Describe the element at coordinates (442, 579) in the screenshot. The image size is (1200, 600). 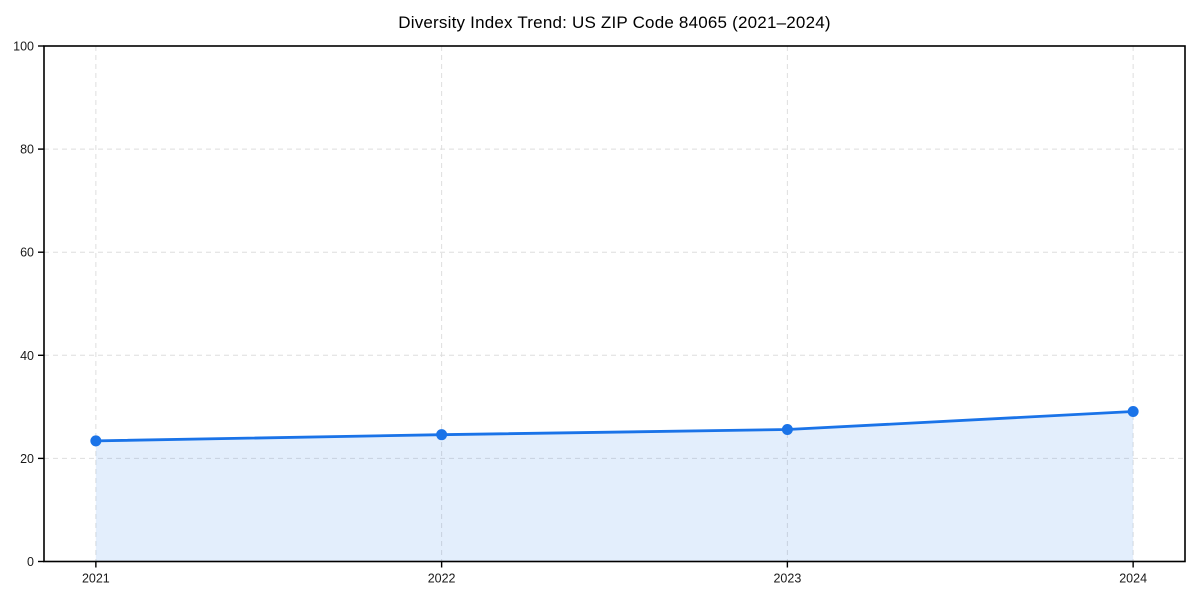
I see `x-axis-tick-label: 2022` at that location.